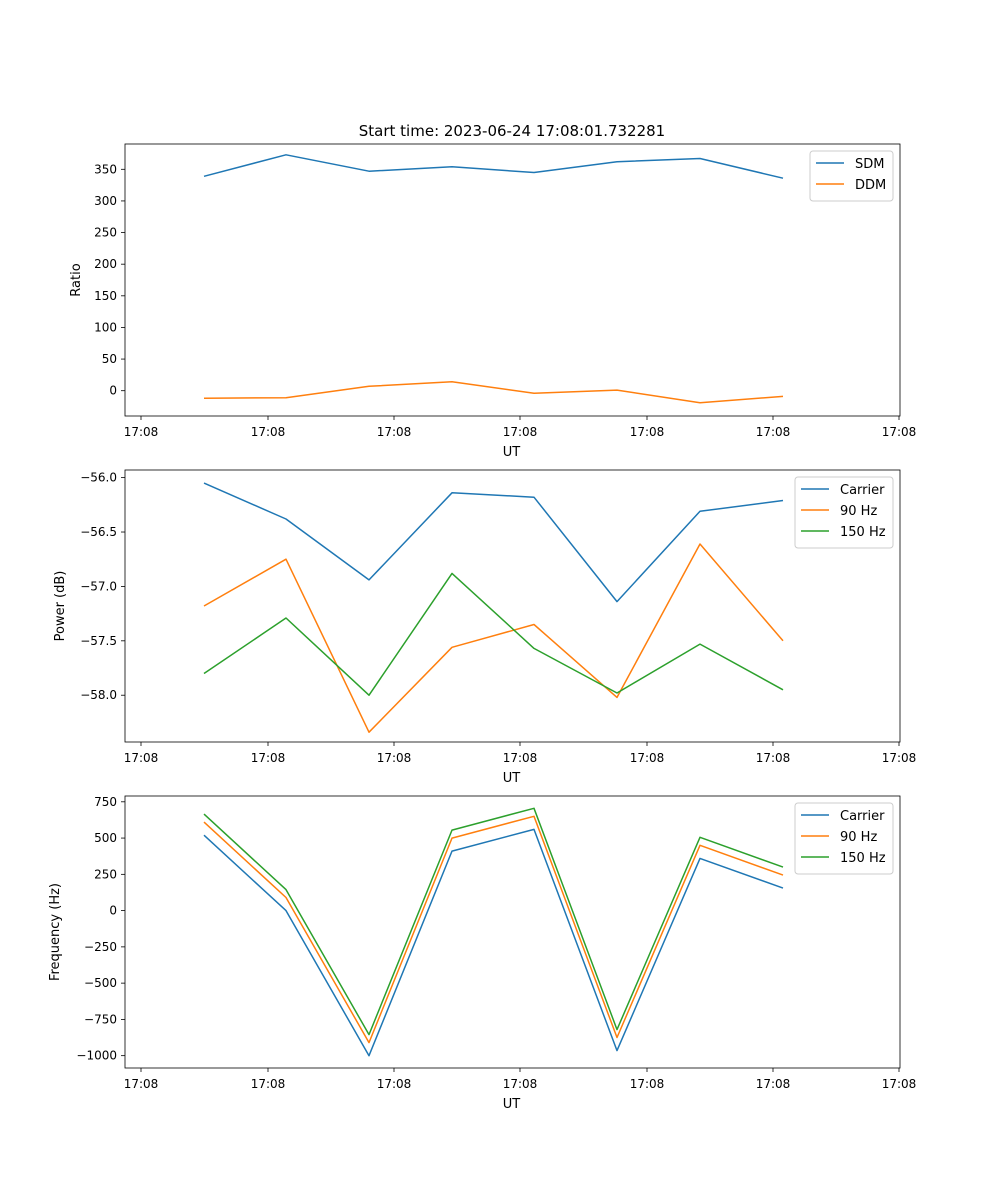 The width and height of the screenshot is (1000, 1200). Describe the element at coordinates (512, 131) in the screenshot. I see `figure-title: Start time: 2023-06-24 17:08:01.732281` at that location.